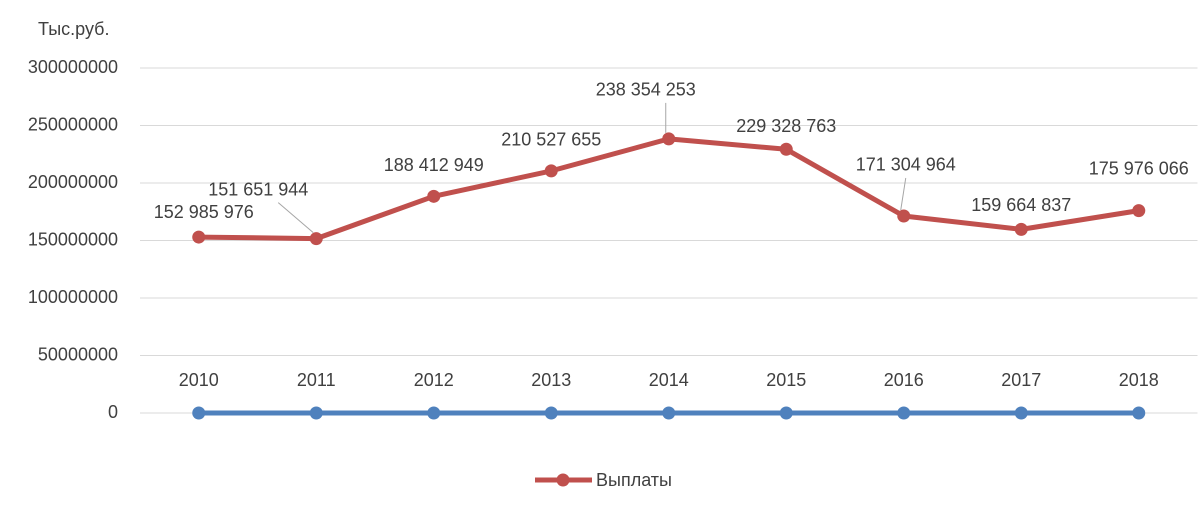  I want to click on data-label: 229 328 763, so click(786, 126).